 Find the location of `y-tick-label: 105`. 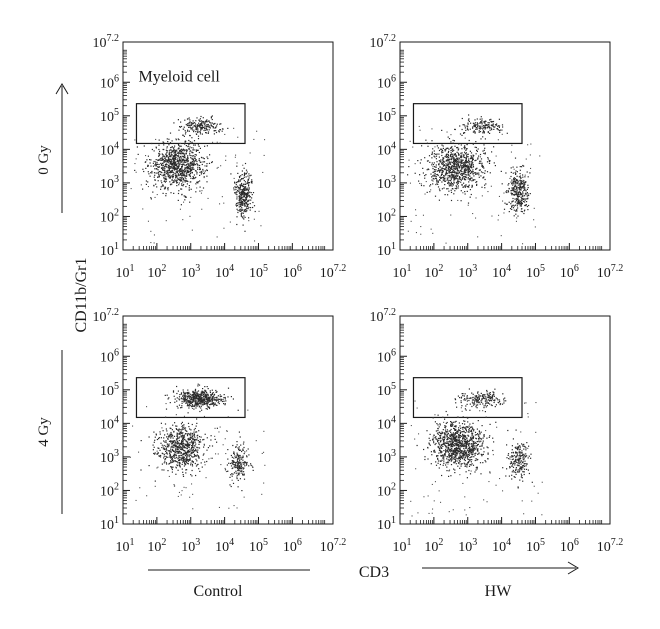

y-tick-label: 105 is located at coordinates (109, 116).